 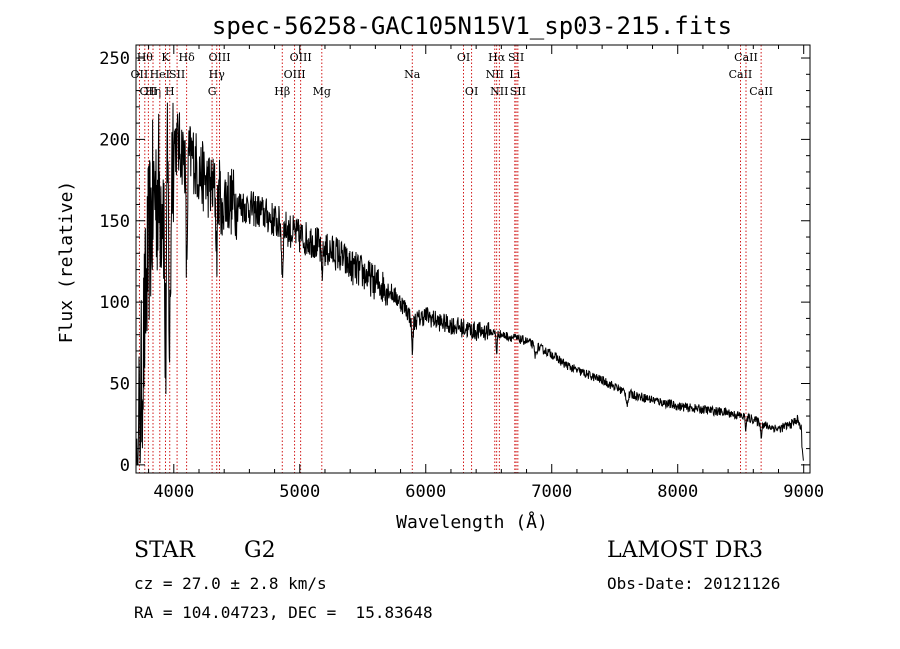 I want to click on line-marker-label: Hα, so click(x=497, y=57).